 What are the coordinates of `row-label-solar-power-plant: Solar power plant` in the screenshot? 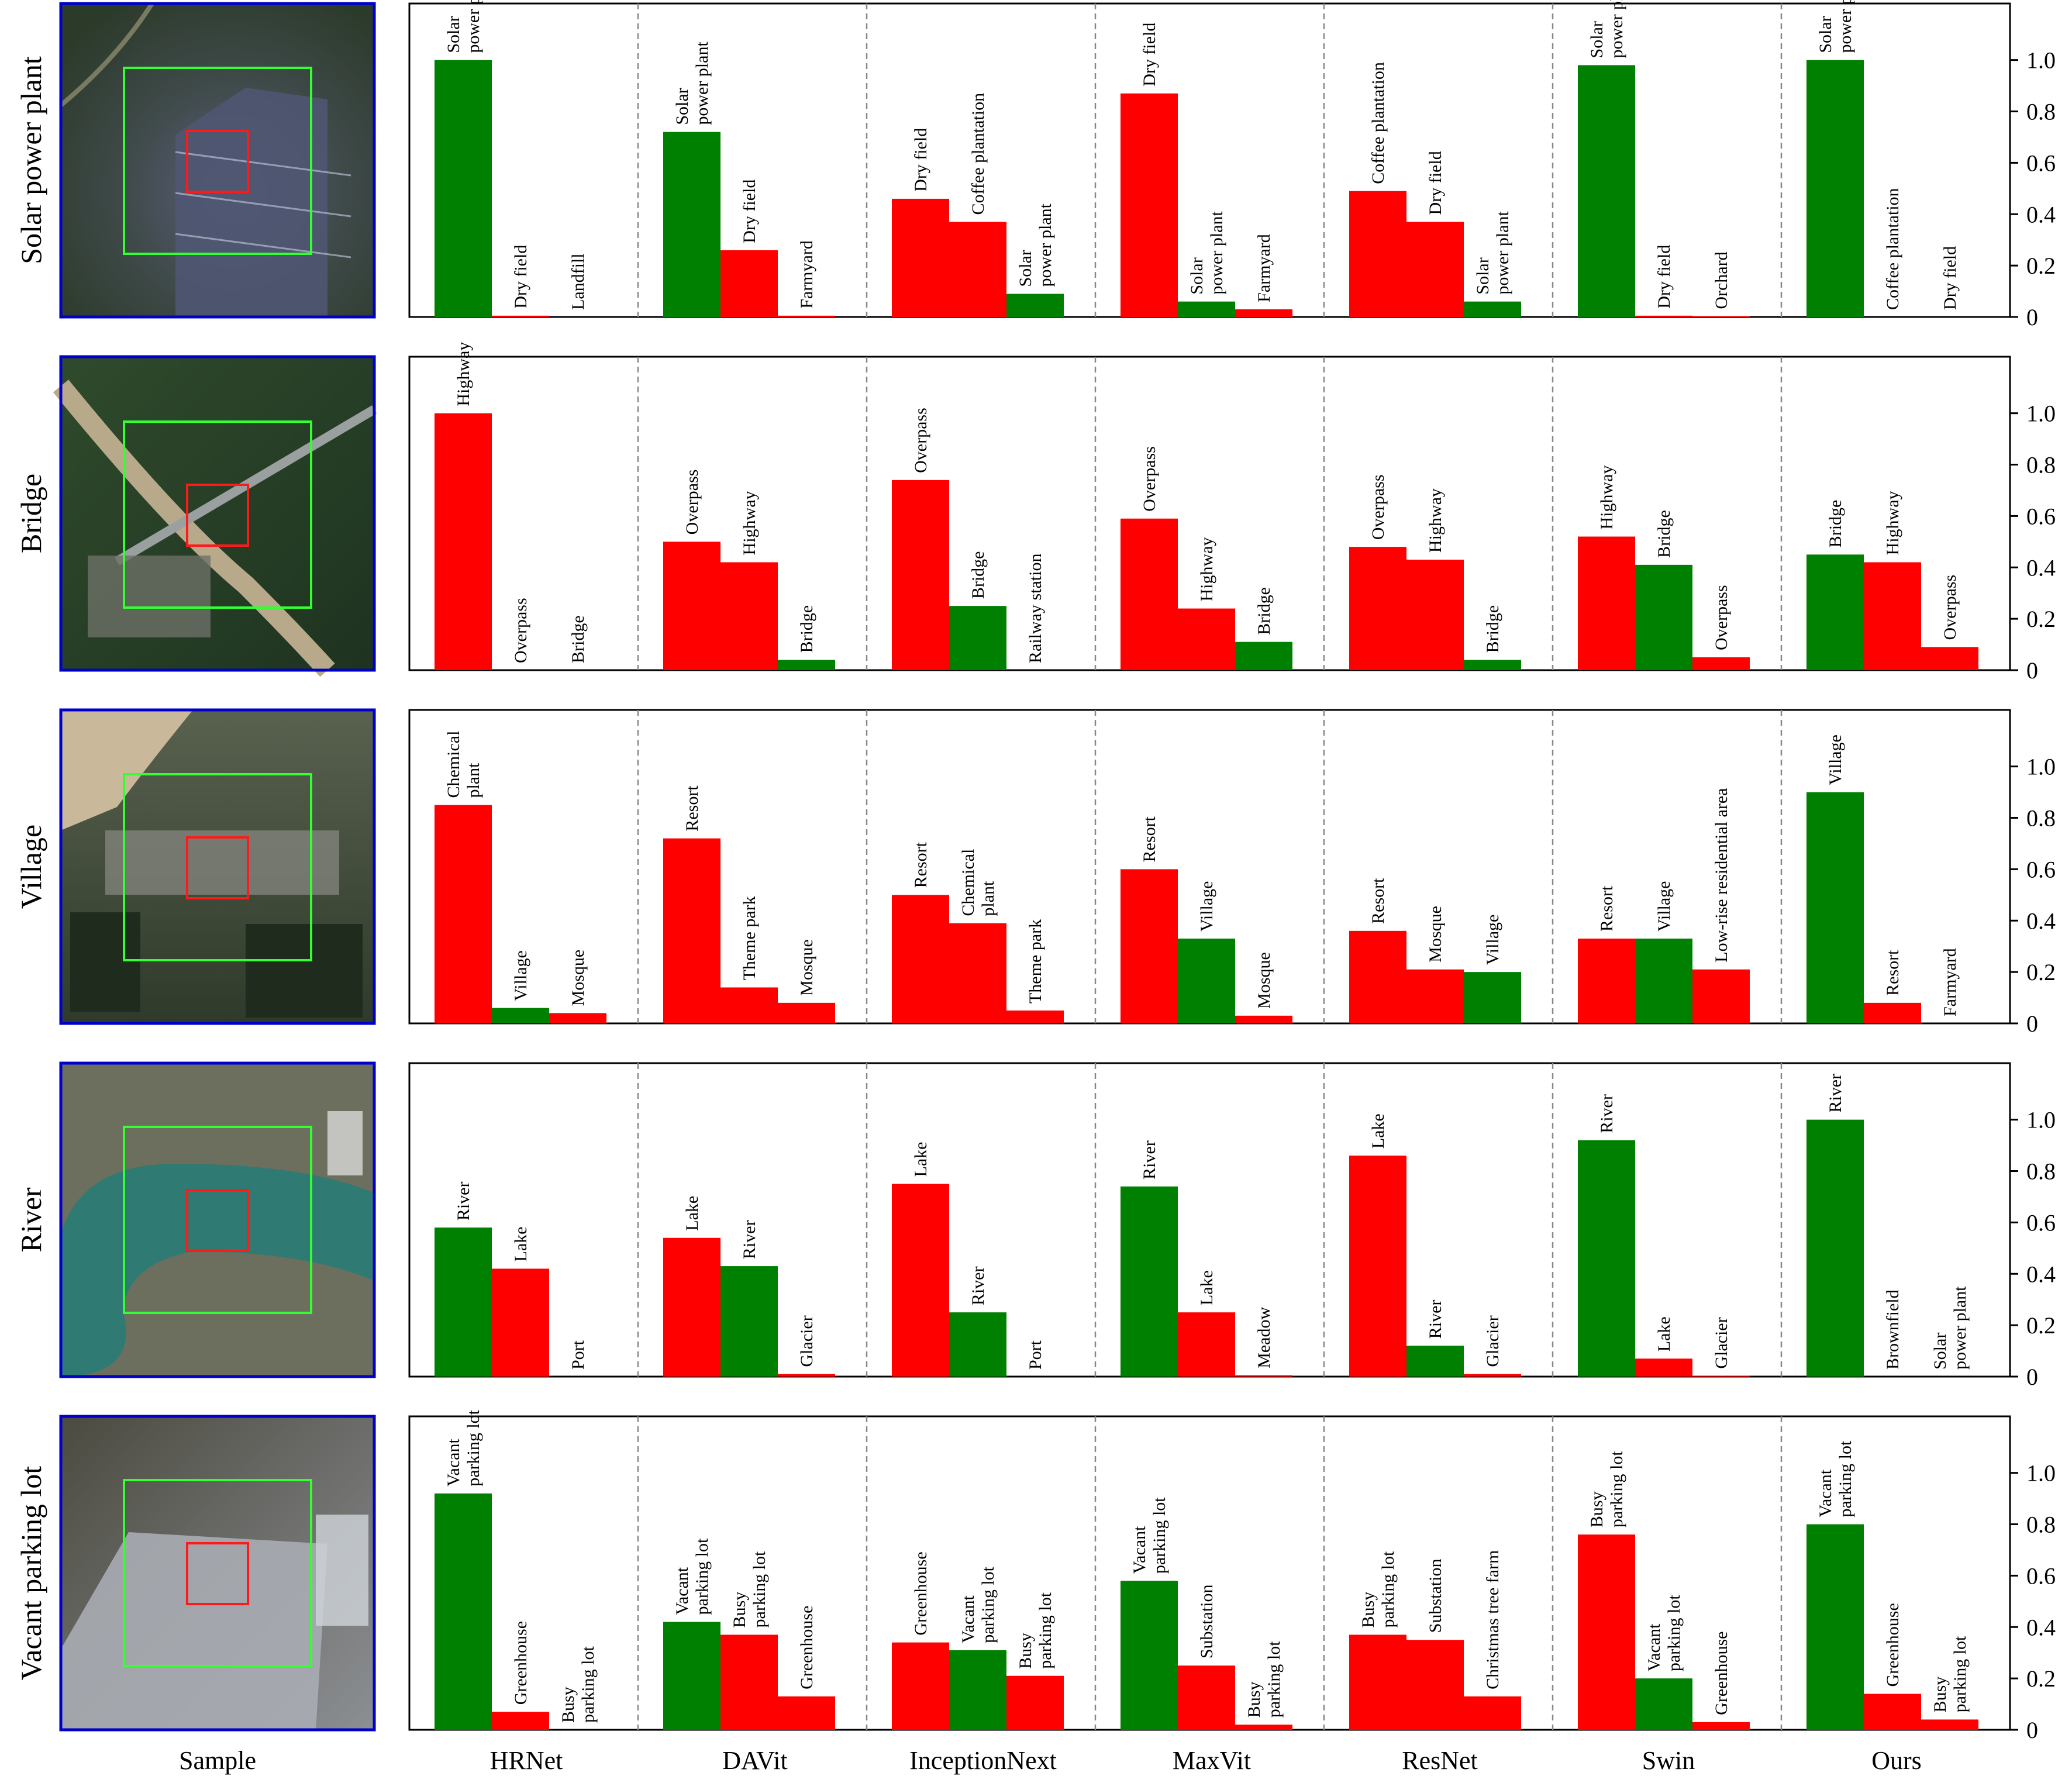 It's located at (31, 160).